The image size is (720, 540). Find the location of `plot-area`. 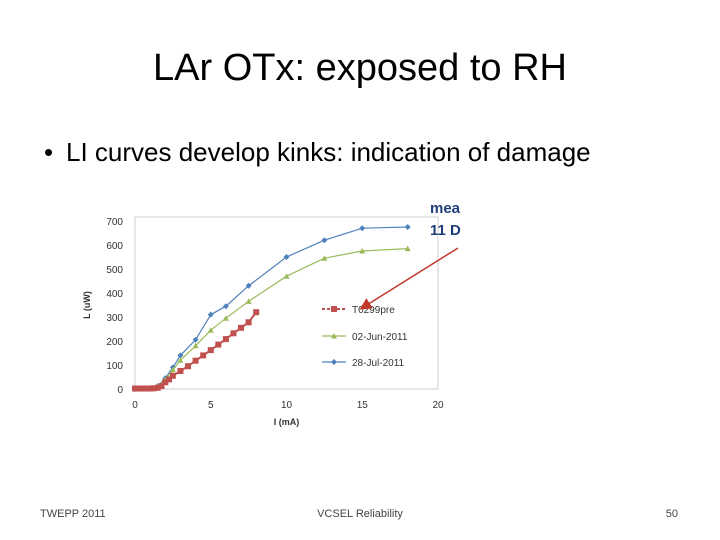

plot-area is located at coordinates (286, 303).